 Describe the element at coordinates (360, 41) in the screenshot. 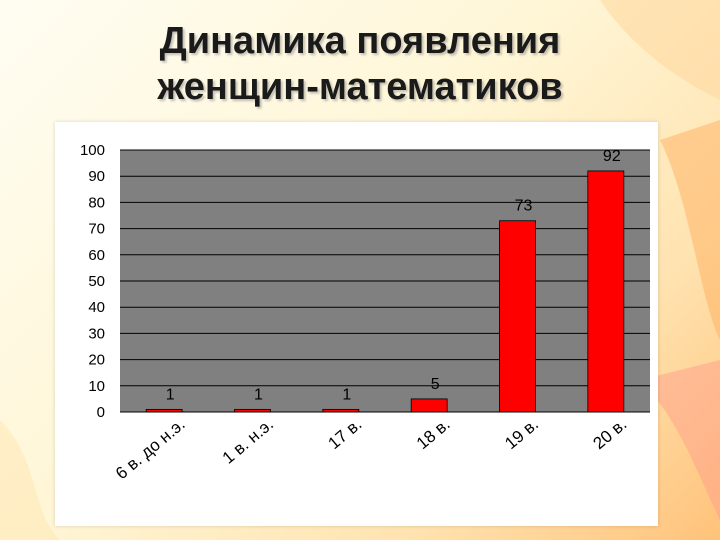

I see `slide-title-line-1: Динамика появления` at that location.